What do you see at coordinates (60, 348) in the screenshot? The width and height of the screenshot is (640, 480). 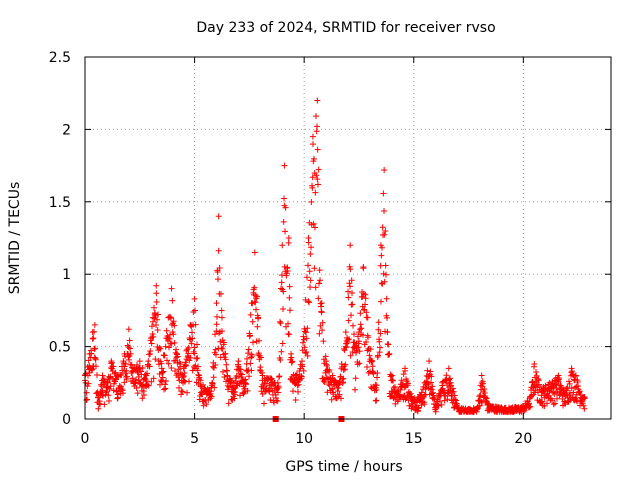 I see `y-tick-label: 0.5` at bounding box center [60, 348].